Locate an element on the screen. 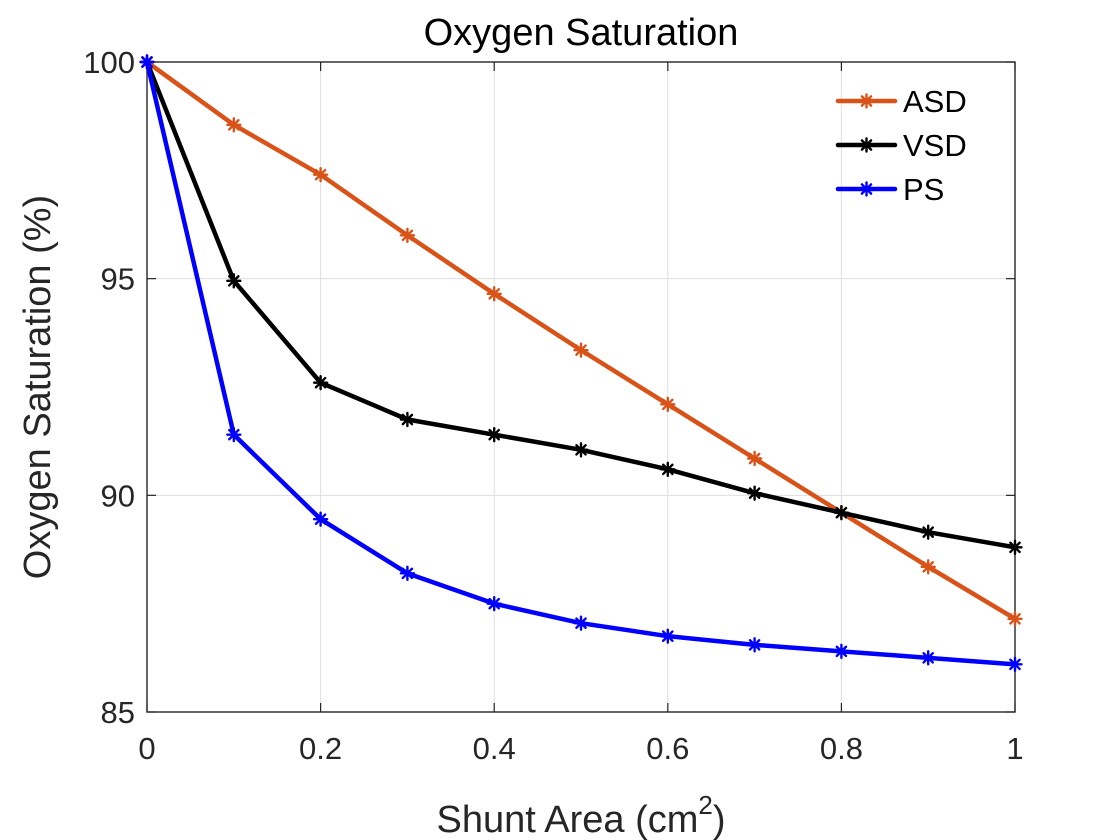 The image size is (1120, 840). x-tick-label: 1 is located at coordinates (1014, 748).